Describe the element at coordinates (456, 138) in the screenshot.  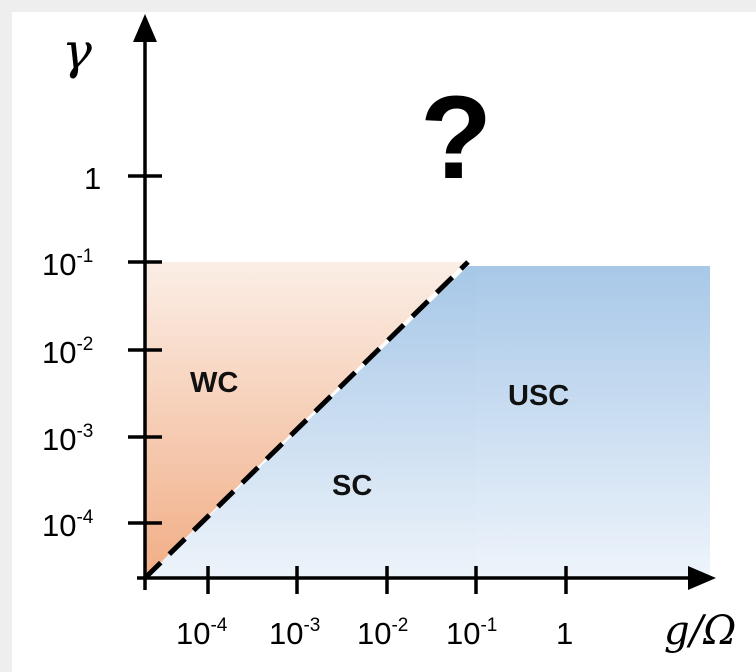
I see `unknown-regime-marker: ?` at that location.